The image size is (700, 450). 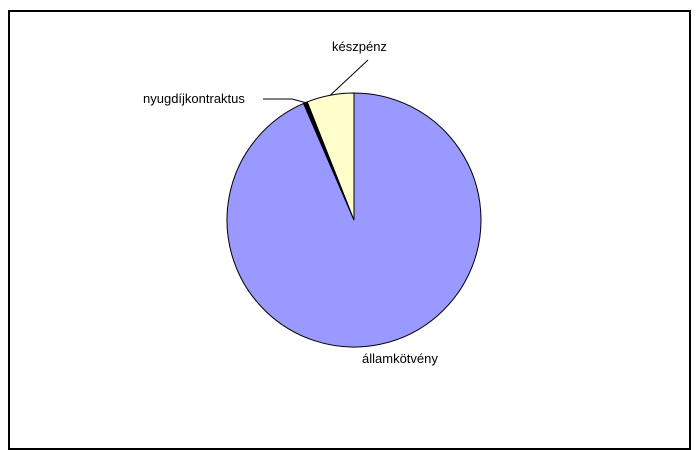 What do you see at coordinates (359, 46) in the screenshot?
I see `slice-label-keszpenz: készpénz` at bounding box center [359, 46].